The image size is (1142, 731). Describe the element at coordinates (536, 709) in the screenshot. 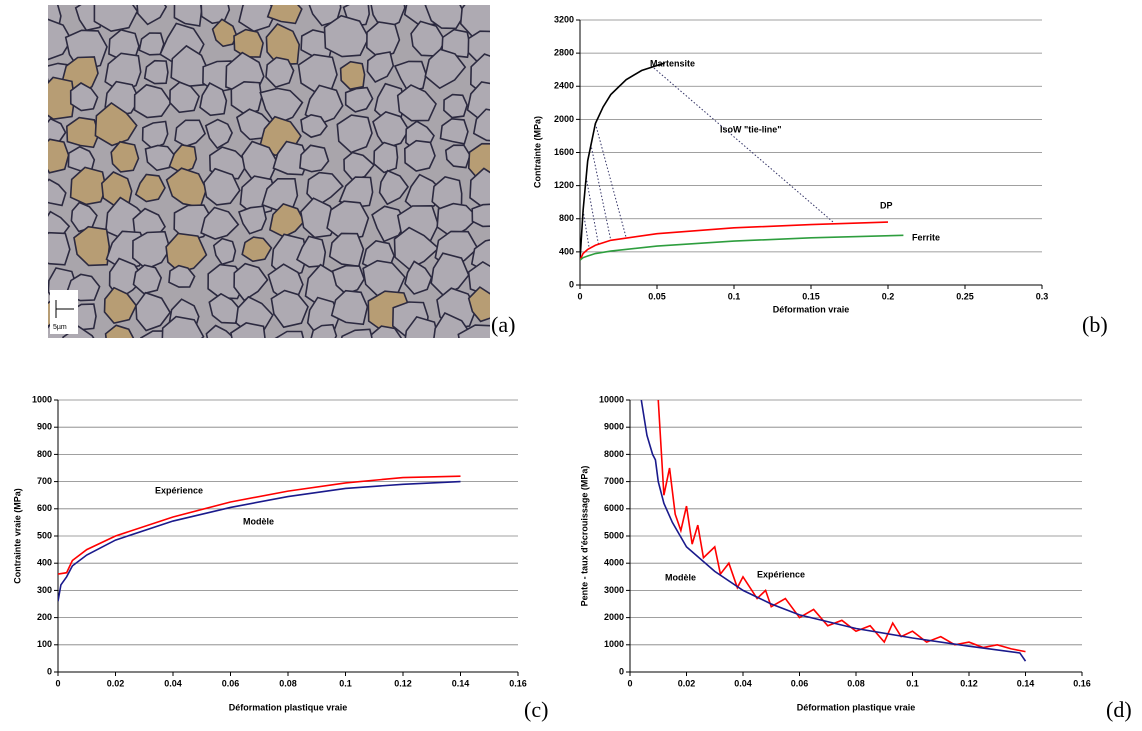

I see `panel-label: (c)` at that location.